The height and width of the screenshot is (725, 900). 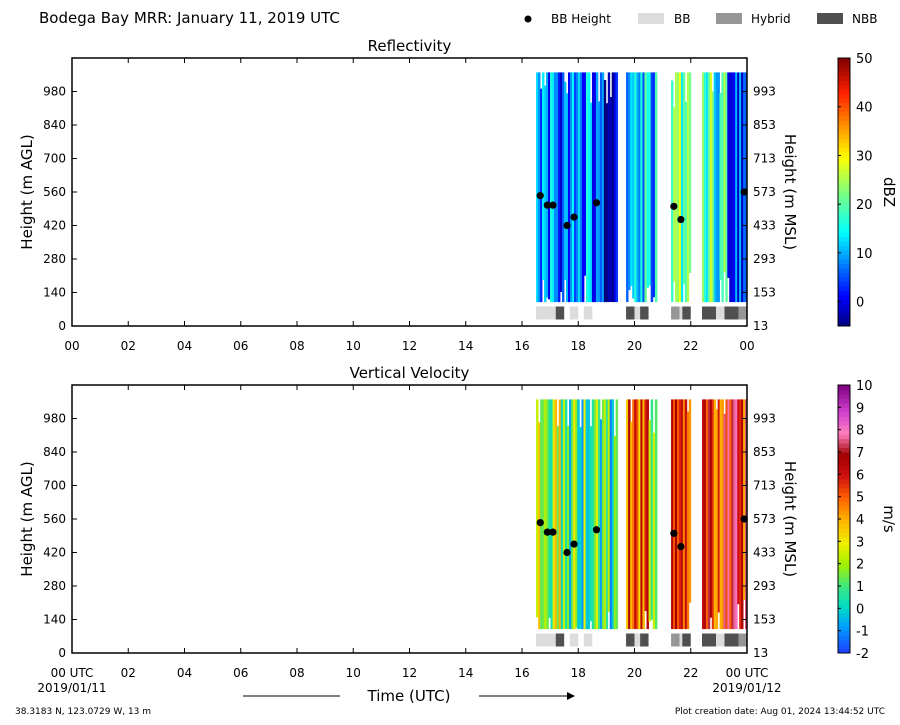 I want to click on x-axis-label: Time (UTC), so click(x=409, y=696).